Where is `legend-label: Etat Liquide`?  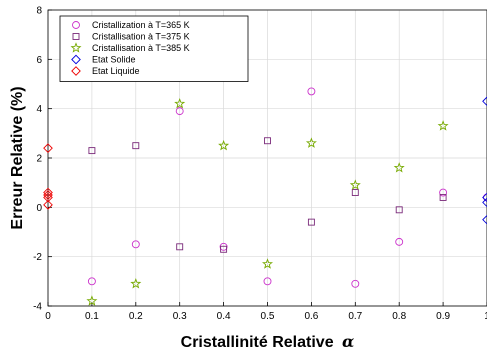 legend-label: Etat Liquide is located at coordinates (116, 71).